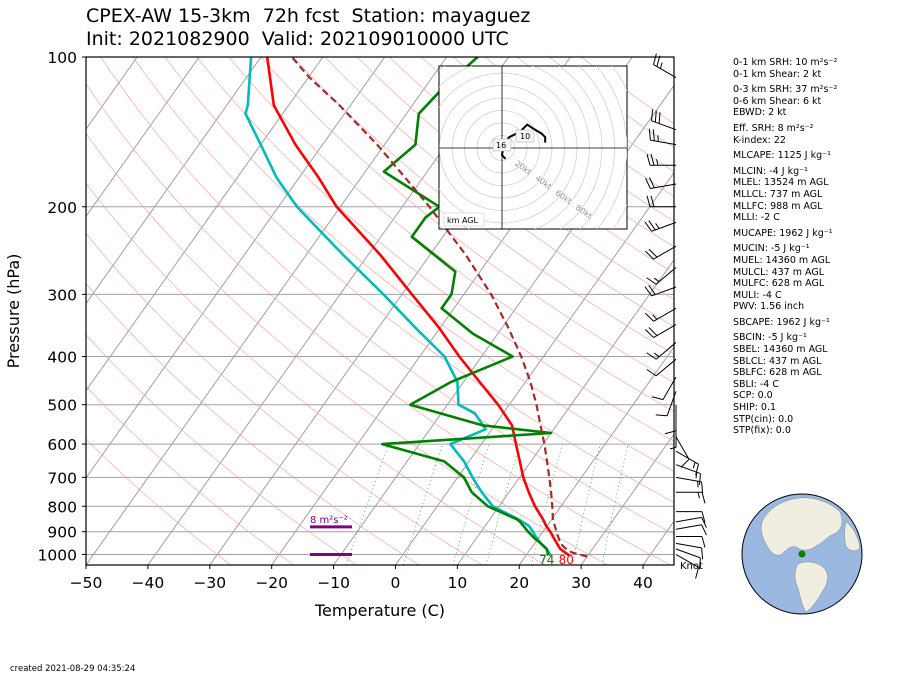 This screenshot has width=906, height=675. What do you see at coordinates (297, 39) in the screenshot?
I see `chart-subtitle: Init: 2021082900 Valid: 202109010000 UTC` at bounding box center [297, 39].